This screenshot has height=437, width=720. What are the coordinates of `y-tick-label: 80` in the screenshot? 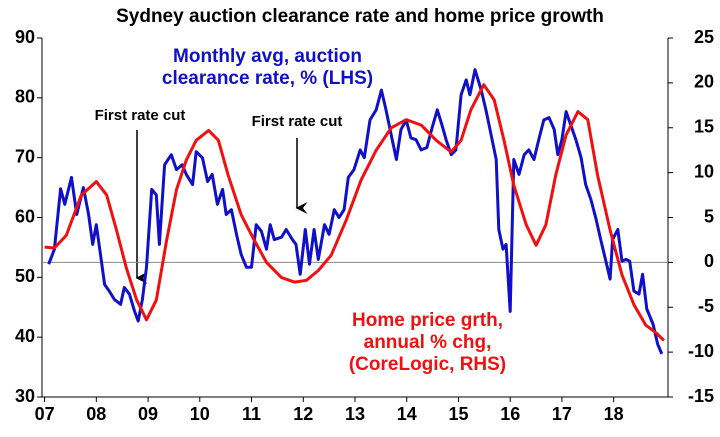 It's located at (25, 97).